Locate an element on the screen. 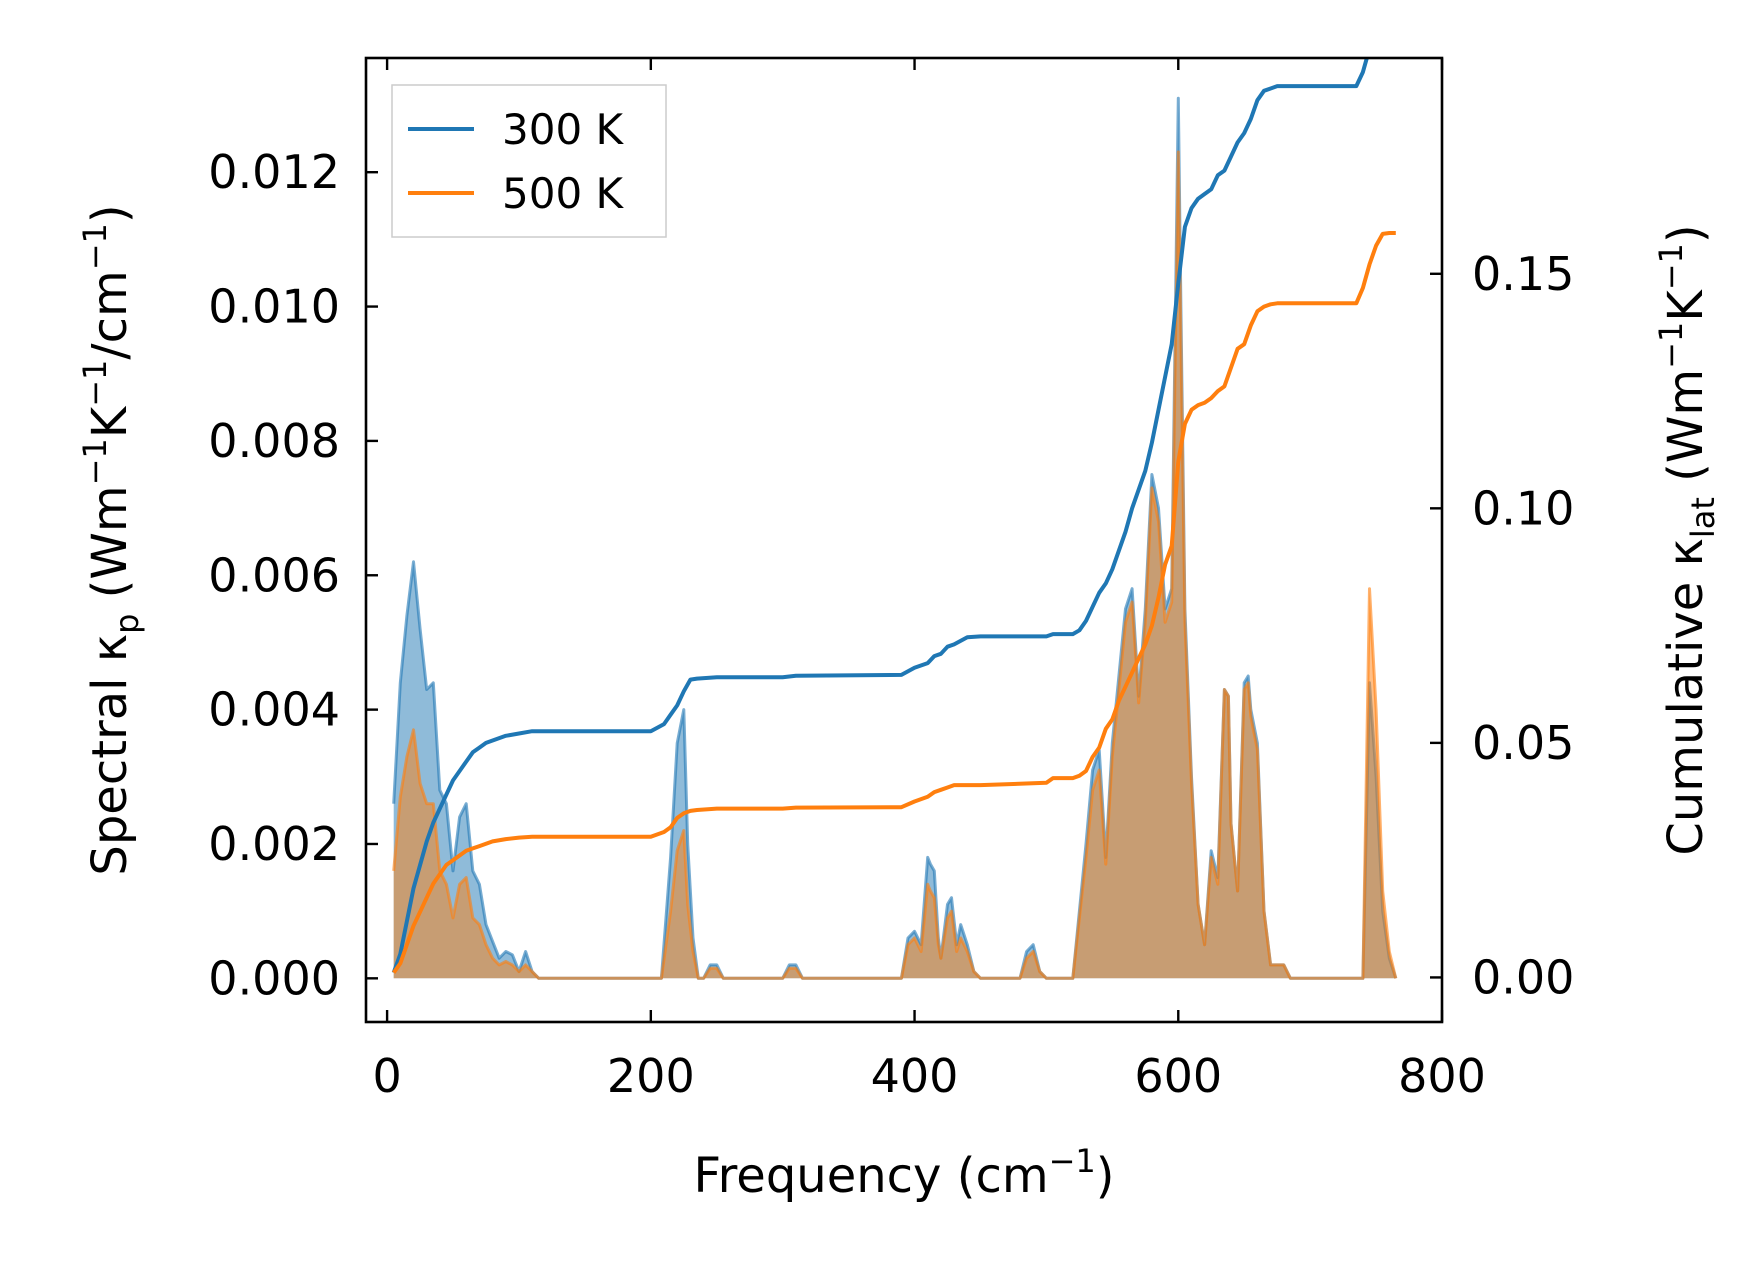 Image resolution: width=1753 pixels, height=1264 pixels. y-right-sup1: −1 is located at coordinates (1671, 345).